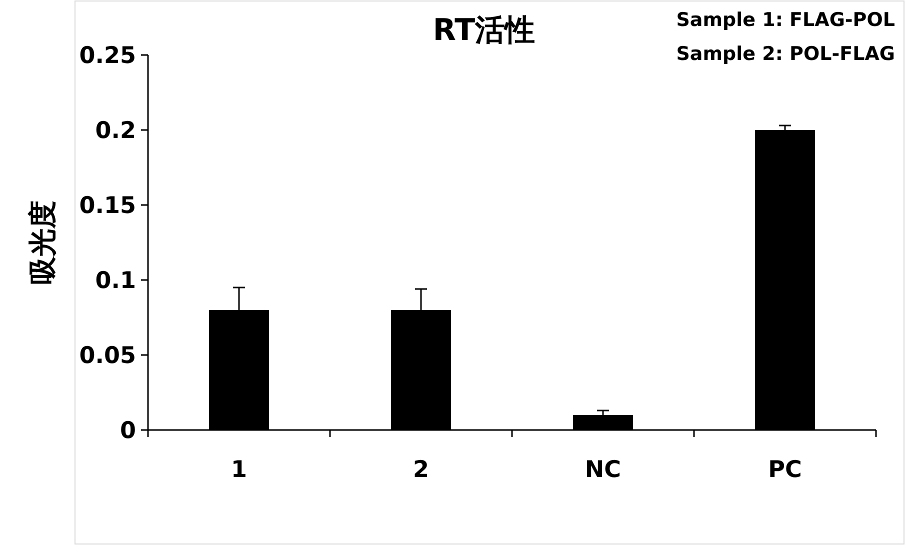 The width and height of the screenshot is (906, 560). I want to click on x-tick-label: PC, so click(785, 470).